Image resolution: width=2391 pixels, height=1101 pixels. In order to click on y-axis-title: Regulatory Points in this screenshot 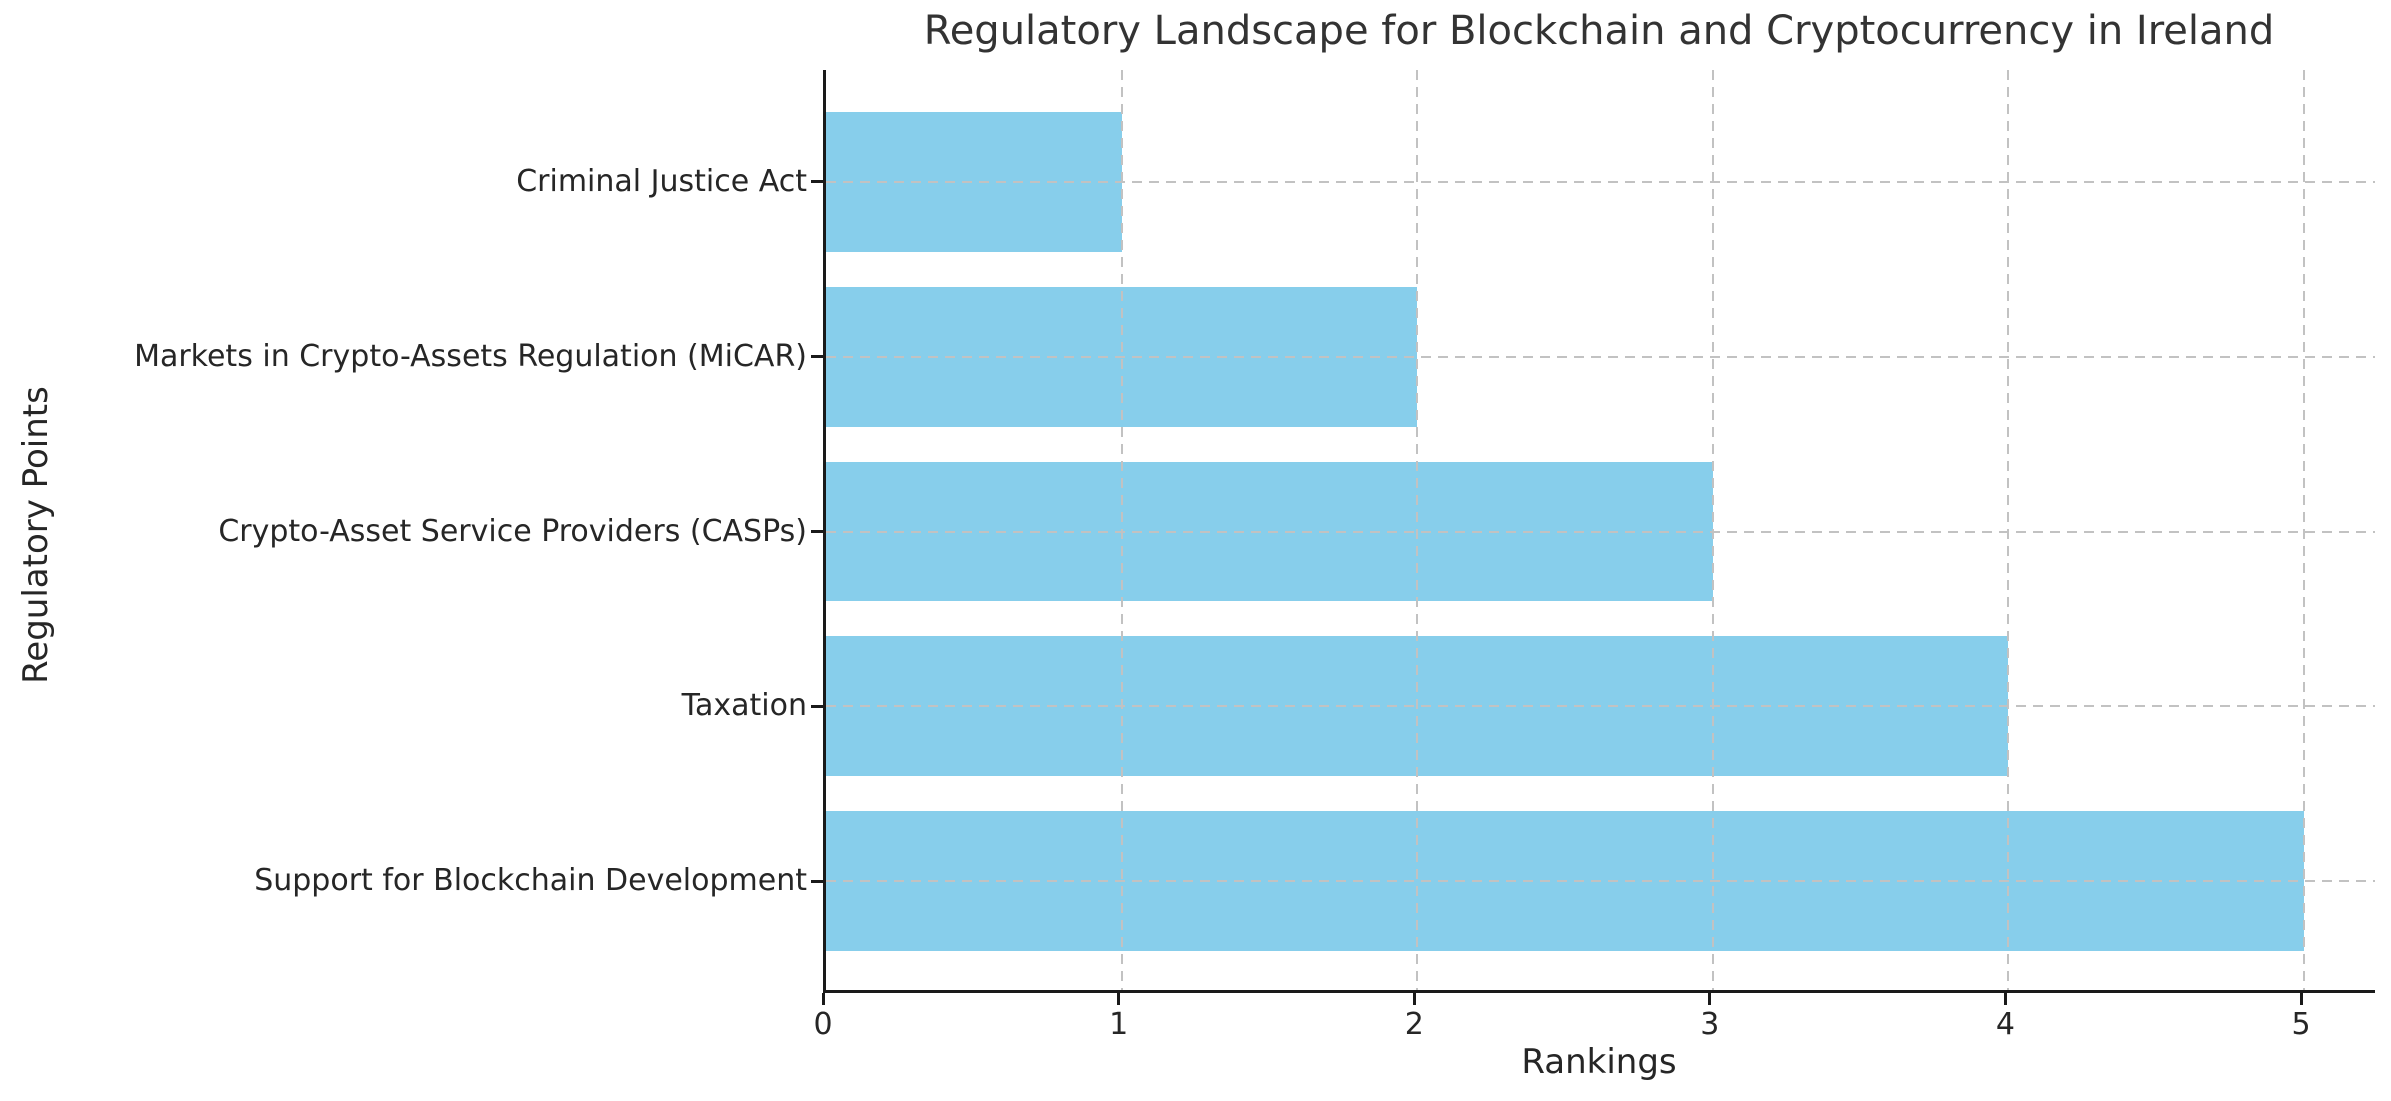, I will do `click(36, 535)`.